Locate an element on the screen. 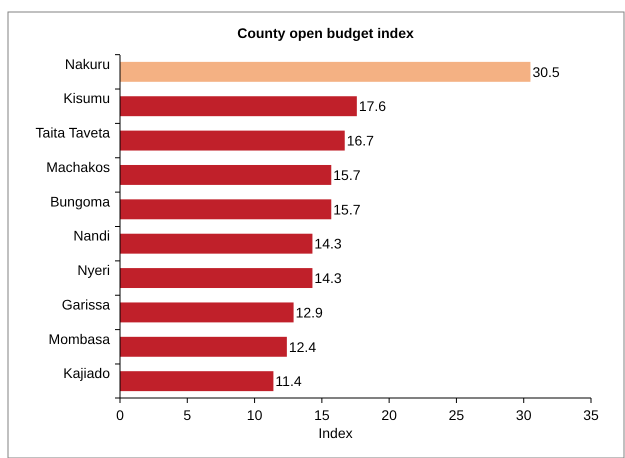  data-label: 16.7 is located at coordinates (360, 140).